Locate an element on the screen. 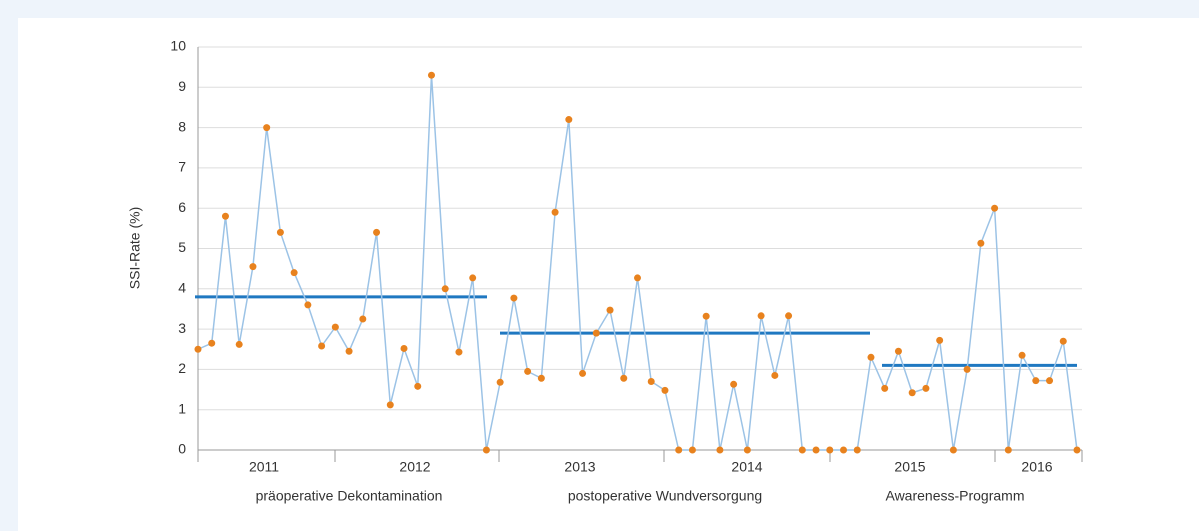 Image resolution: width=1199 pixels, height=531 pixels. x-tick-label: 2014 is located at coordinates (746, 467).